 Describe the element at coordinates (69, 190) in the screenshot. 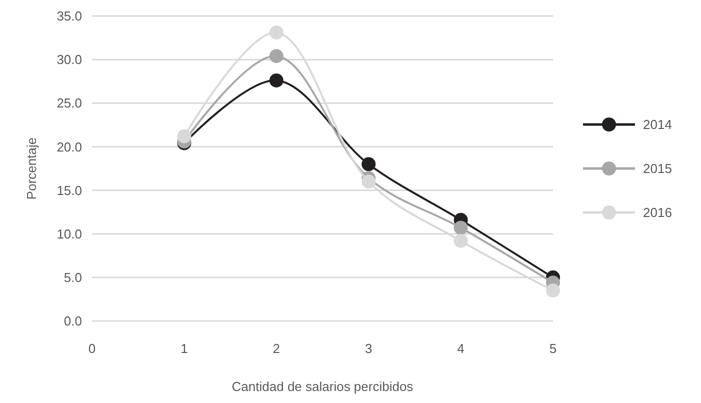

I see `y-tick-label: 15.0` at that location.